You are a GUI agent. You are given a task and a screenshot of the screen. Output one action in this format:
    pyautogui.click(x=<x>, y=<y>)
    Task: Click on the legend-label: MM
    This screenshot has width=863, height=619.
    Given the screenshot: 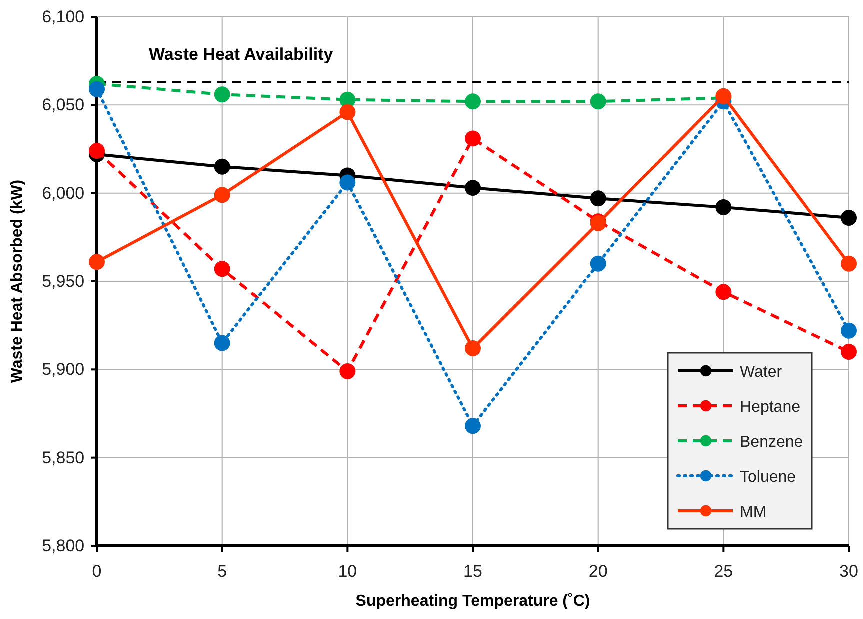 What is the action you would take?
    pyautogui.click(x=753, y=512)
    